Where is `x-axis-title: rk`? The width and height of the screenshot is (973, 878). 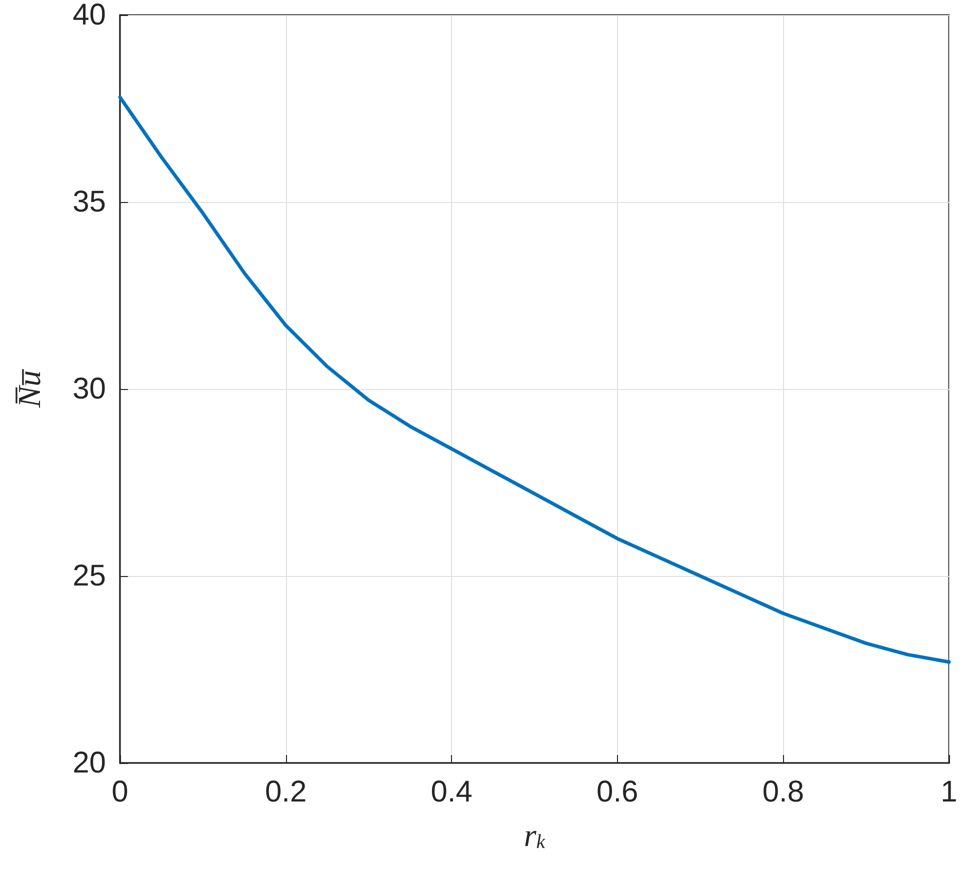
x-axis-title: rk is located at coordinates (535, 835).